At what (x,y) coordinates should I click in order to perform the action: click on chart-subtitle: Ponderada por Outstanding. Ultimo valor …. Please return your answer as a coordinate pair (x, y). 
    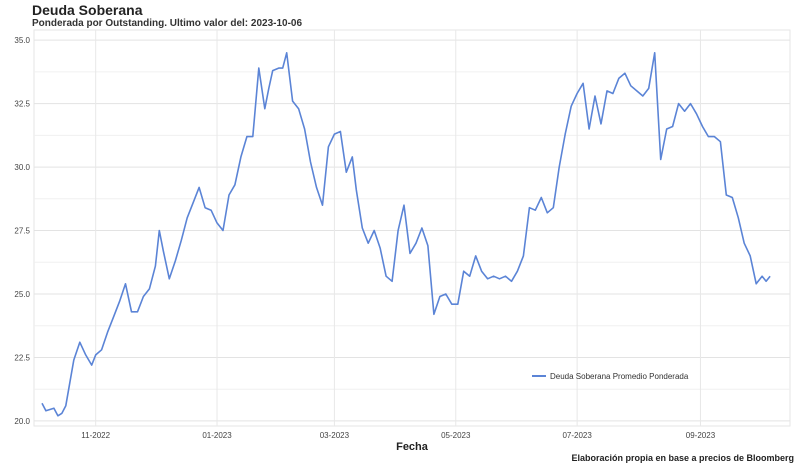
    Looking at the image, I should click on (167, 23).